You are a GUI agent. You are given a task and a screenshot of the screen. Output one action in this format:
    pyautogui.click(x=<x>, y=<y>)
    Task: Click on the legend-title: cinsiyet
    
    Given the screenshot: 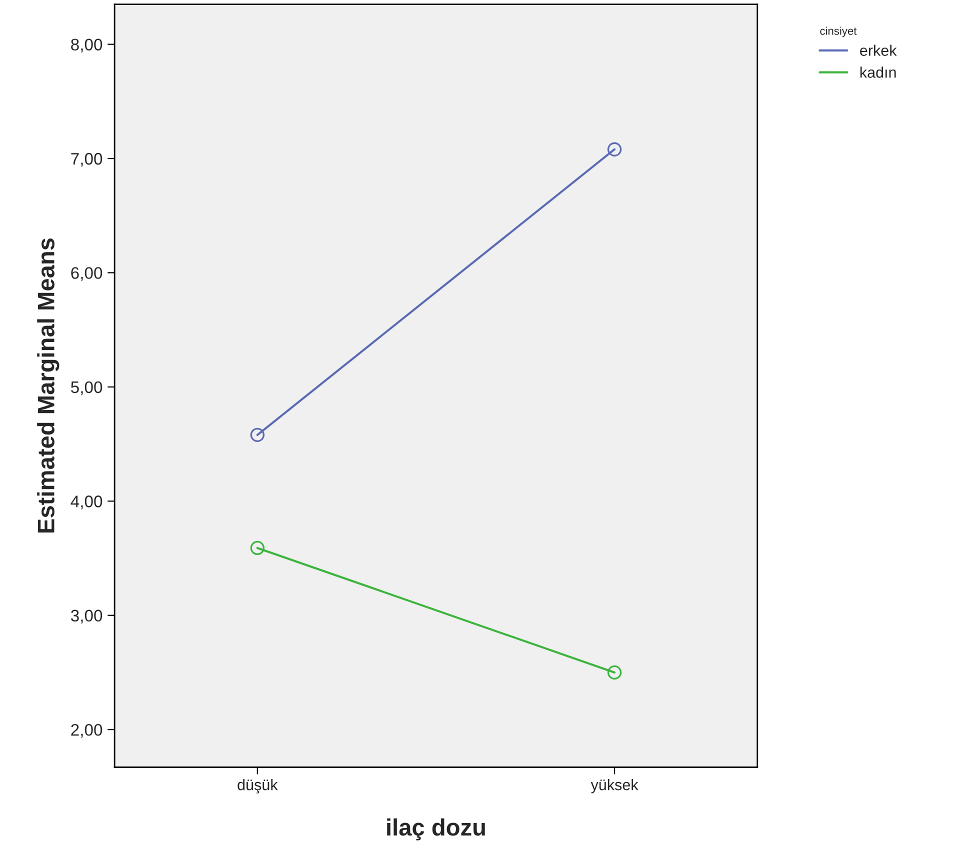 What is the action you would take?
    pyautogui.click(x=838, y=32)
    